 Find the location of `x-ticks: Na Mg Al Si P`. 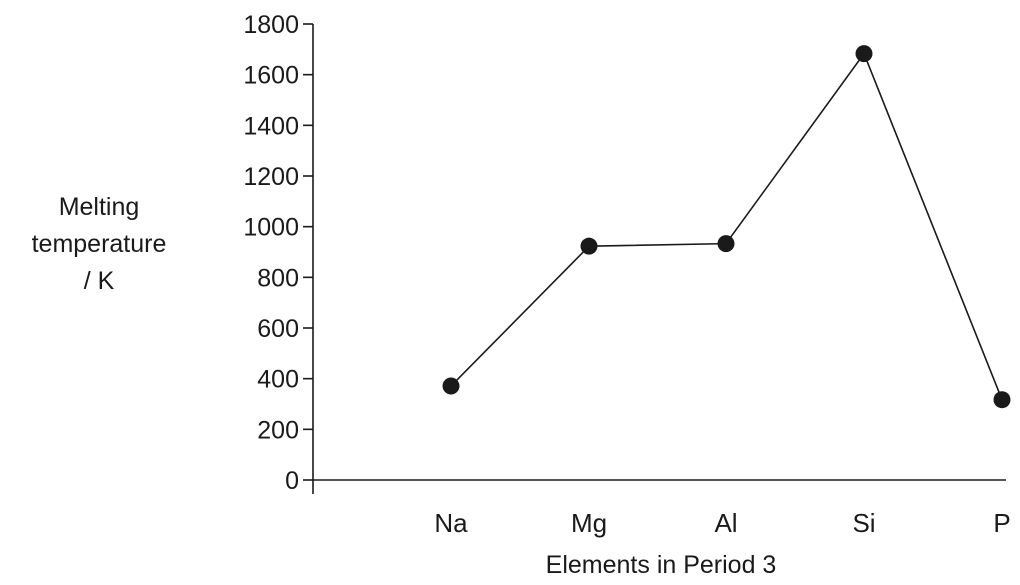

x-ticks: Na Mg Al Si P is located at coordinates (722, 523).